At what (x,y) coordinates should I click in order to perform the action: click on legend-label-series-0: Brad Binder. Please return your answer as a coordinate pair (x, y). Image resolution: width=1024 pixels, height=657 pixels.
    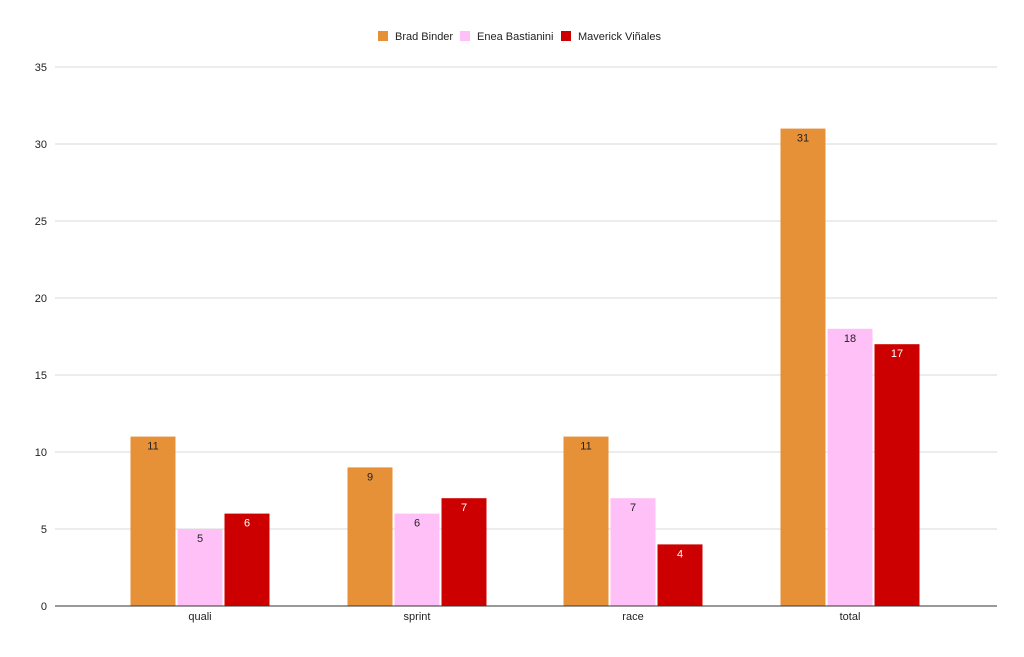
    Looking at the image, I should click on (424, 37).